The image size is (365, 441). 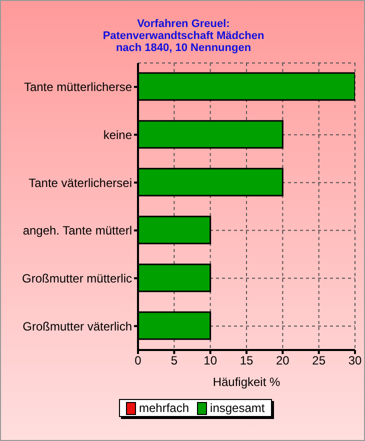 I want to click on x-tick-label: 10, so click(x=211, y=361).